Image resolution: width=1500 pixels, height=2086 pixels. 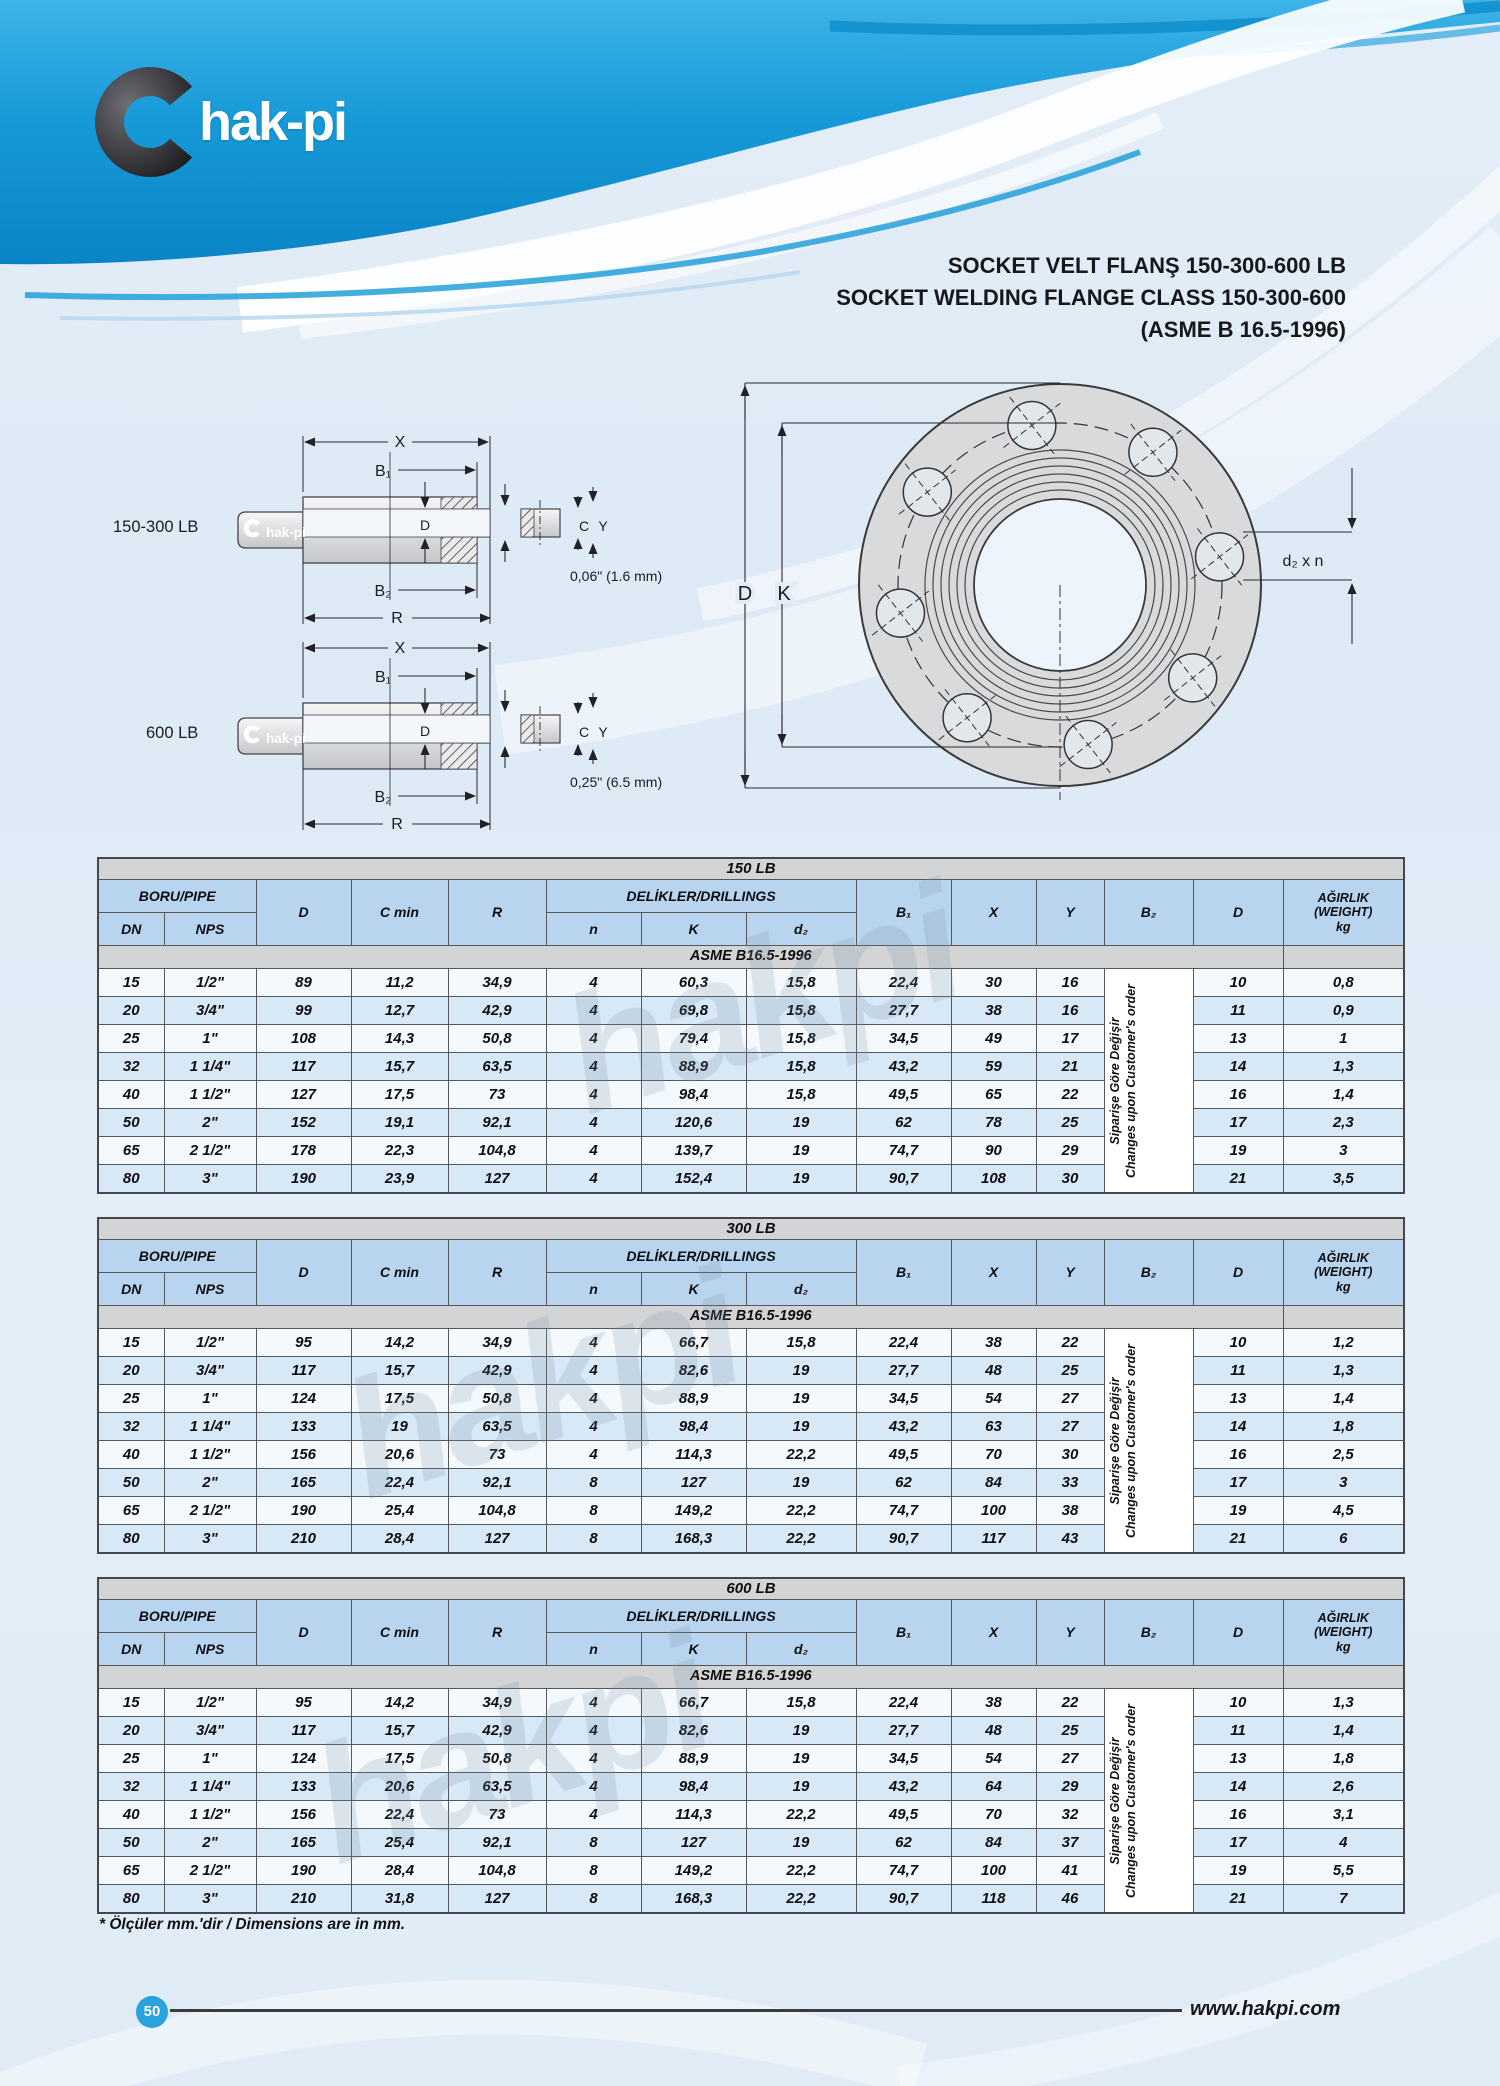 I want to click on data-cell: 38, so click(x=993, y=1702).